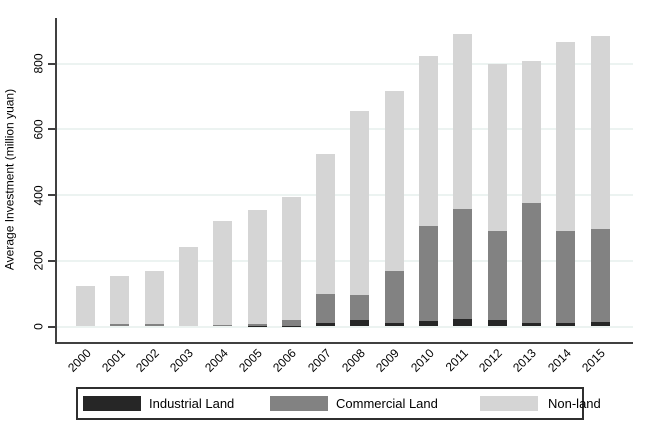  I want to click on legend-swatch-commercial-land, so click(299, 403).